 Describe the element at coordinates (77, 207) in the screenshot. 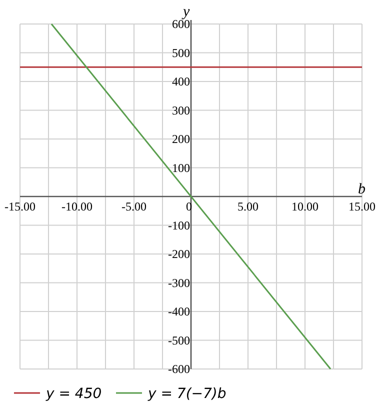

I see `x-tick-label: -10.00` at that location.